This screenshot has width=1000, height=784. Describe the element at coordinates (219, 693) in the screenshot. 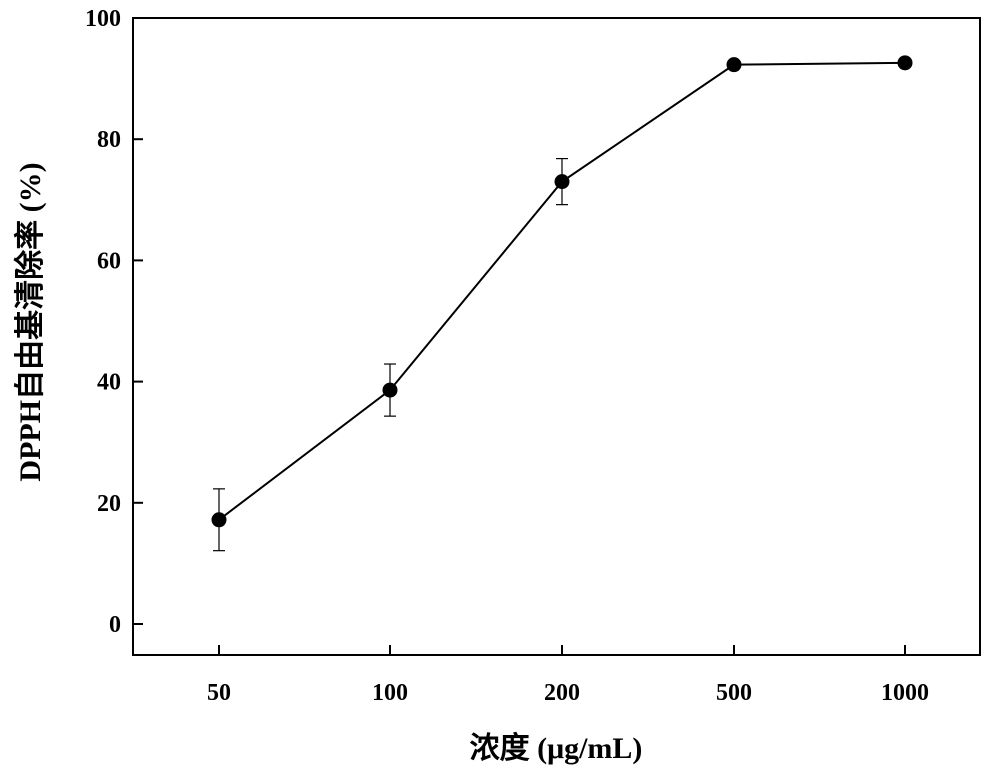

I see `x-tick-label: 50` at that location.